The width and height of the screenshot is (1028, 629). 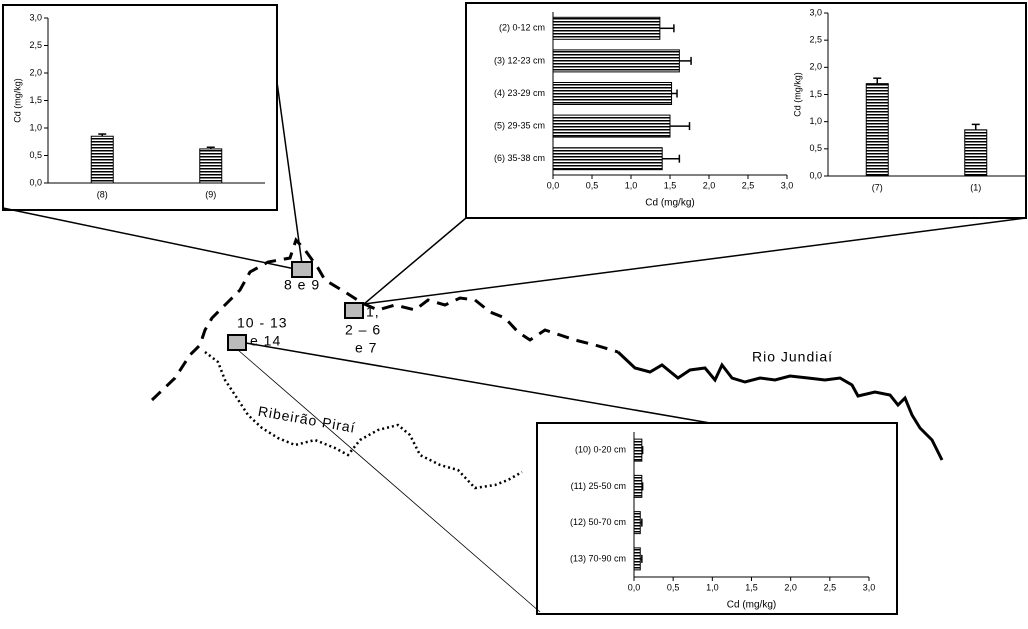 What do you see at coordinates (302, 285) in the screenshot?
I see `site-label: 8 e 9` at bounding box center [302, 285].